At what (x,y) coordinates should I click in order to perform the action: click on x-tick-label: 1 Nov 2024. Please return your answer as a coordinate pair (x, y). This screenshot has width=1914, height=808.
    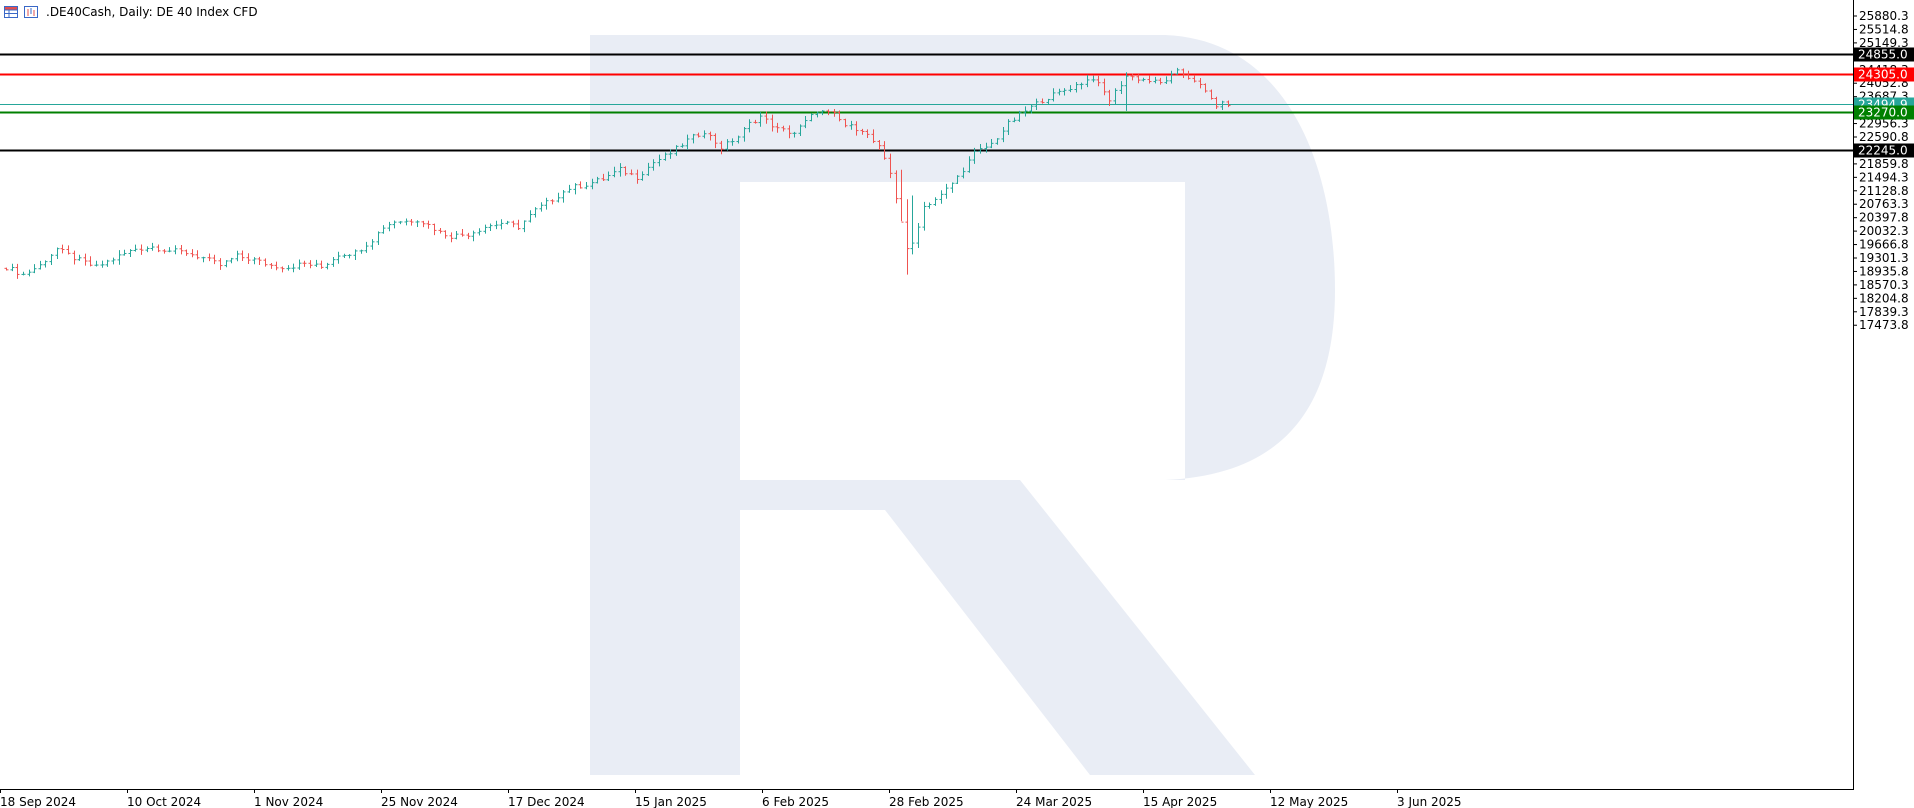
    Looking at the image, I should click on (288, 801).